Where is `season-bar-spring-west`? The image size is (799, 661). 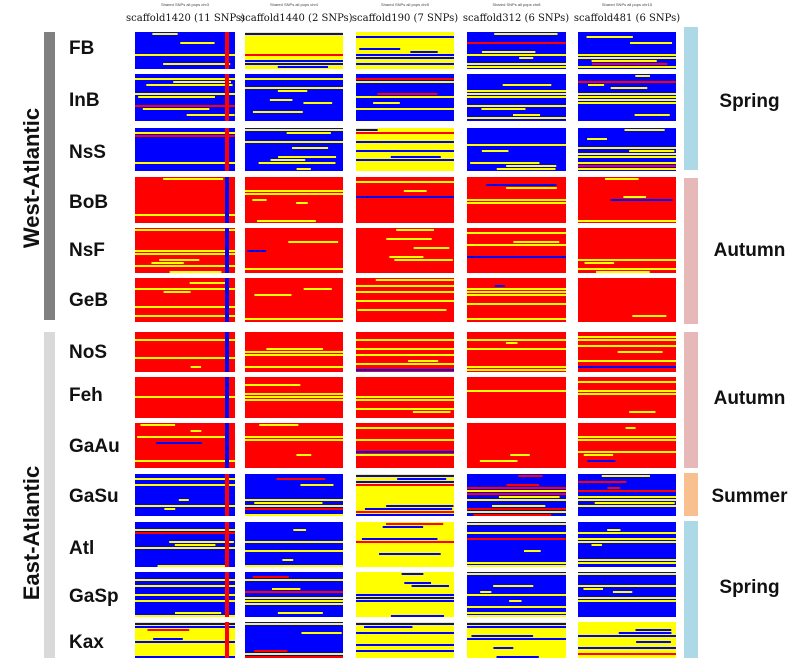 season-bar-spring-west is located at coordinates (691, 98).